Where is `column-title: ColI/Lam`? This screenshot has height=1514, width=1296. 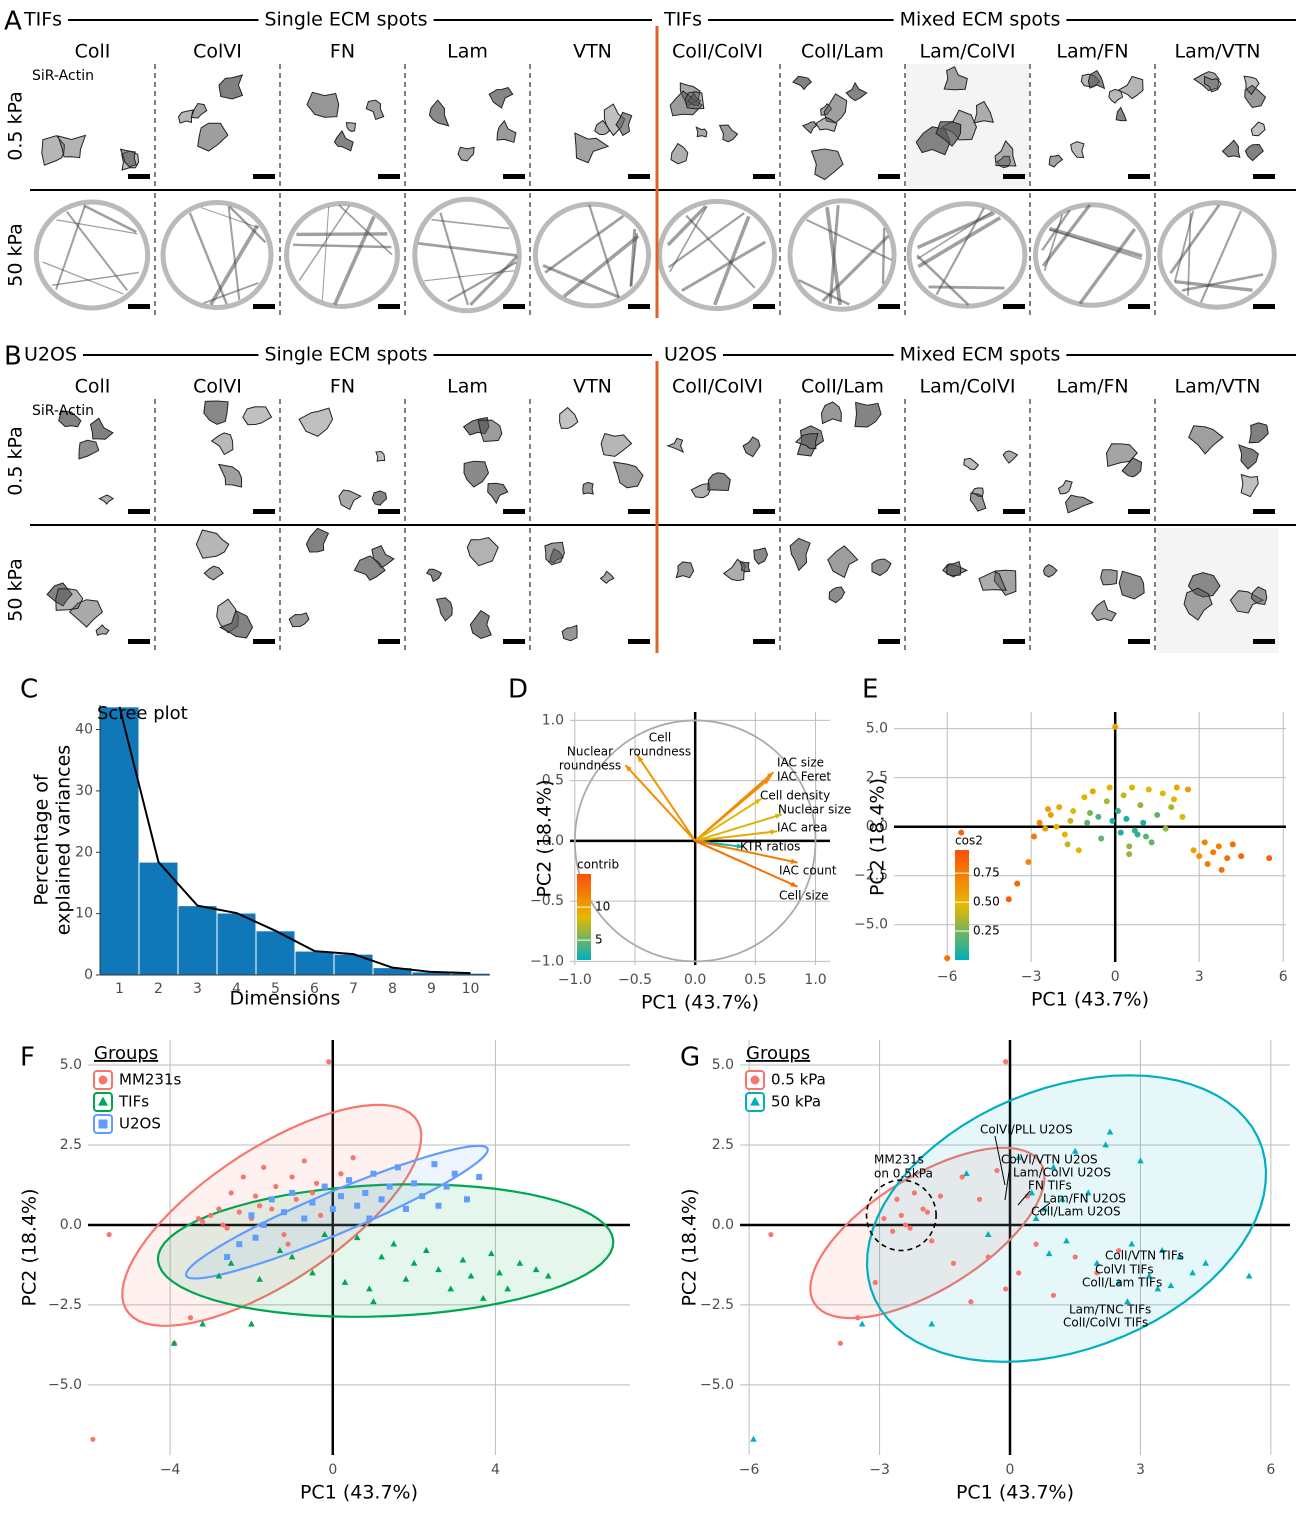 column-title: ColI/Lam is located at coordinates (842, 52).